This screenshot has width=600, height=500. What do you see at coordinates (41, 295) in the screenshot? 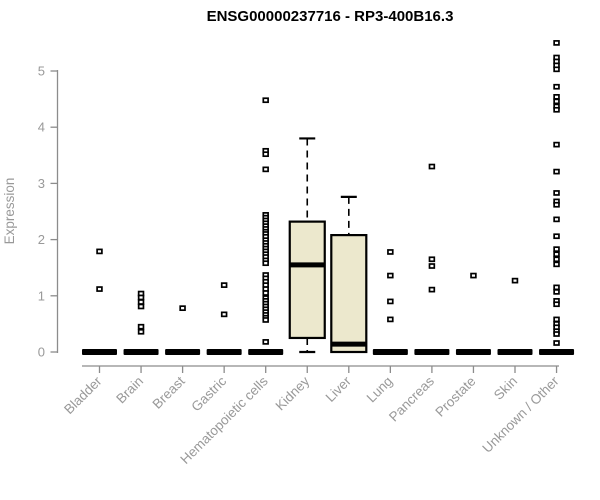
I see `y-tick-label: 1` at bounding box center [41, 295].